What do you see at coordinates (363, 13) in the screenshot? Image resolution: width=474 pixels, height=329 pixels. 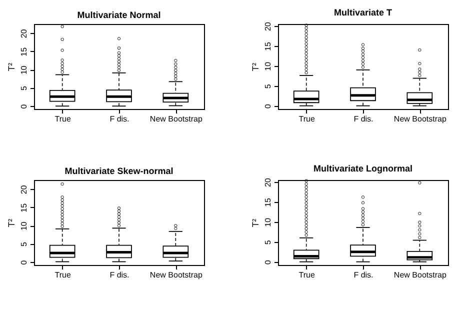 I see `chart-title: Multivariate T` at bounding box center [363, 13].